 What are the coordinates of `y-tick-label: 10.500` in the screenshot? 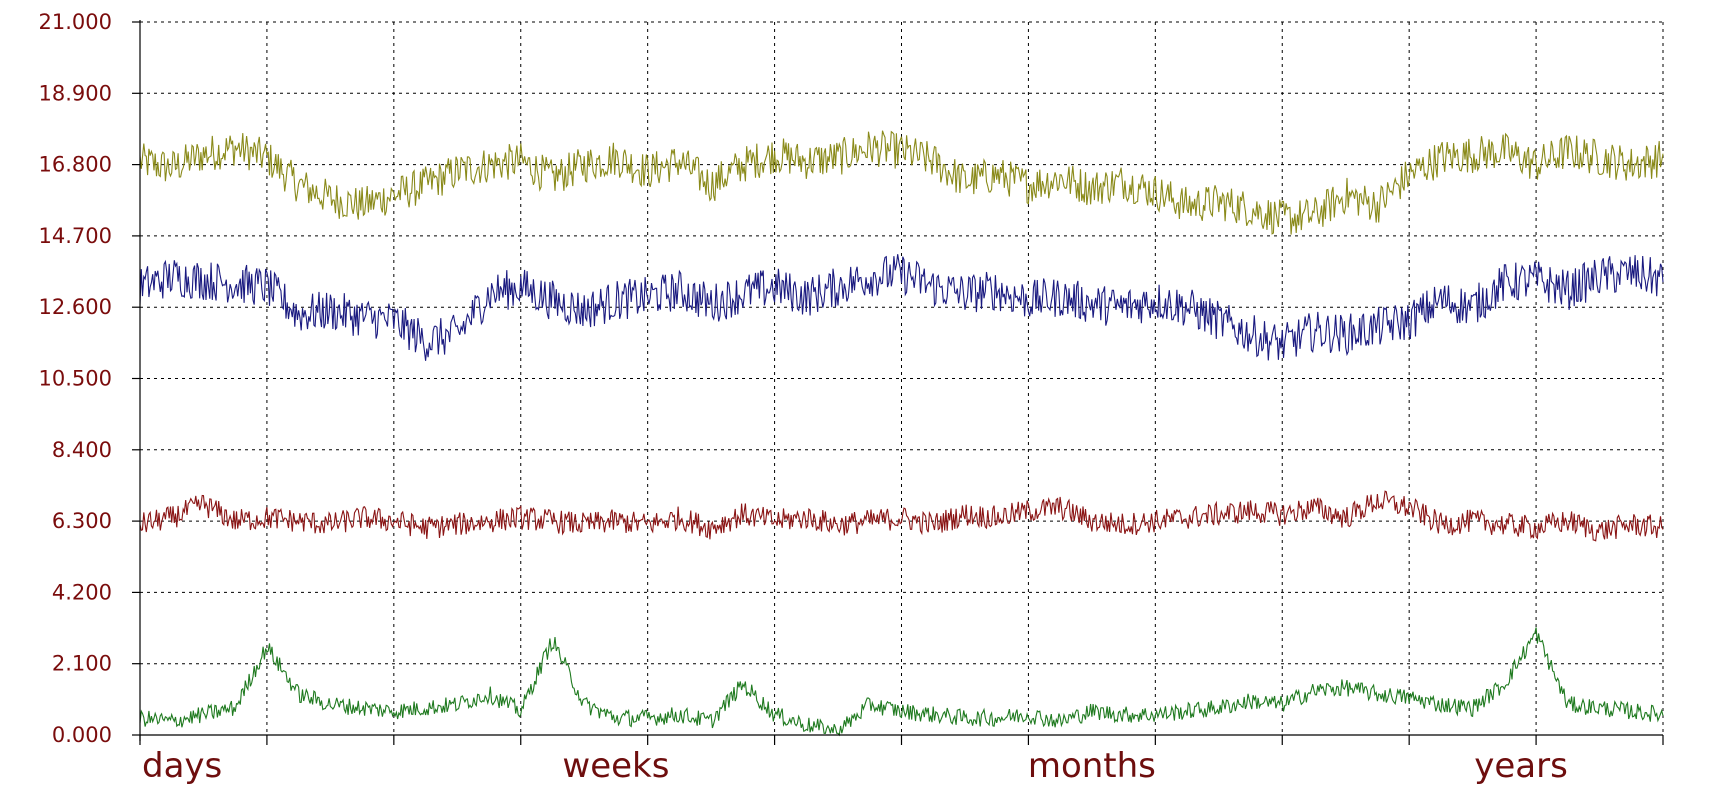 It's located at (75, 379).